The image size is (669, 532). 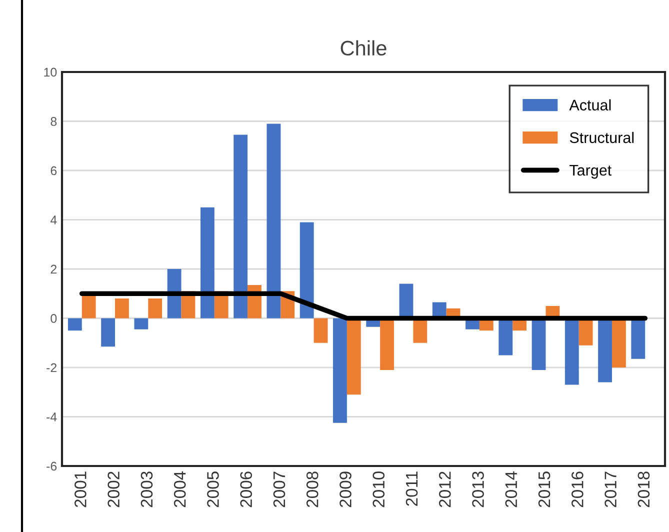 I want to click on y-tick-label: 8, so click(x=53, y=121).